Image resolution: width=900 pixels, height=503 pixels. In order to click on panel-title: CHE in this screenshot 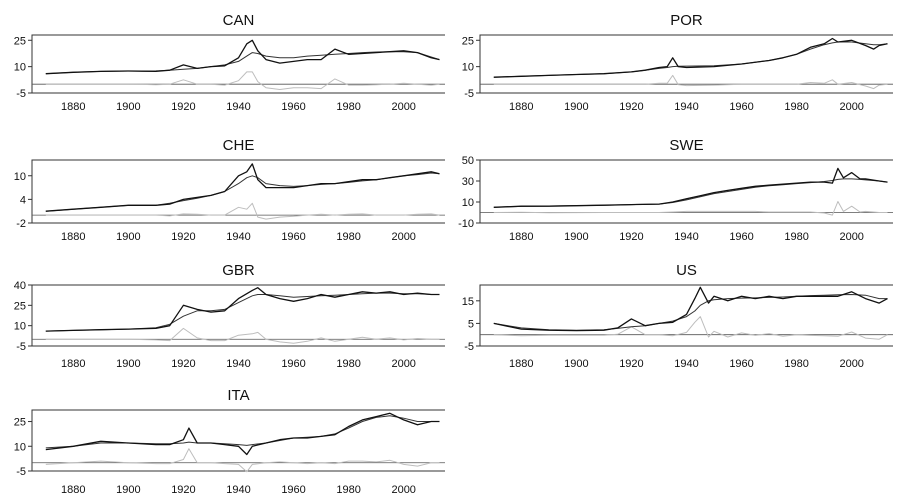, I will do `click(239, 145)`.